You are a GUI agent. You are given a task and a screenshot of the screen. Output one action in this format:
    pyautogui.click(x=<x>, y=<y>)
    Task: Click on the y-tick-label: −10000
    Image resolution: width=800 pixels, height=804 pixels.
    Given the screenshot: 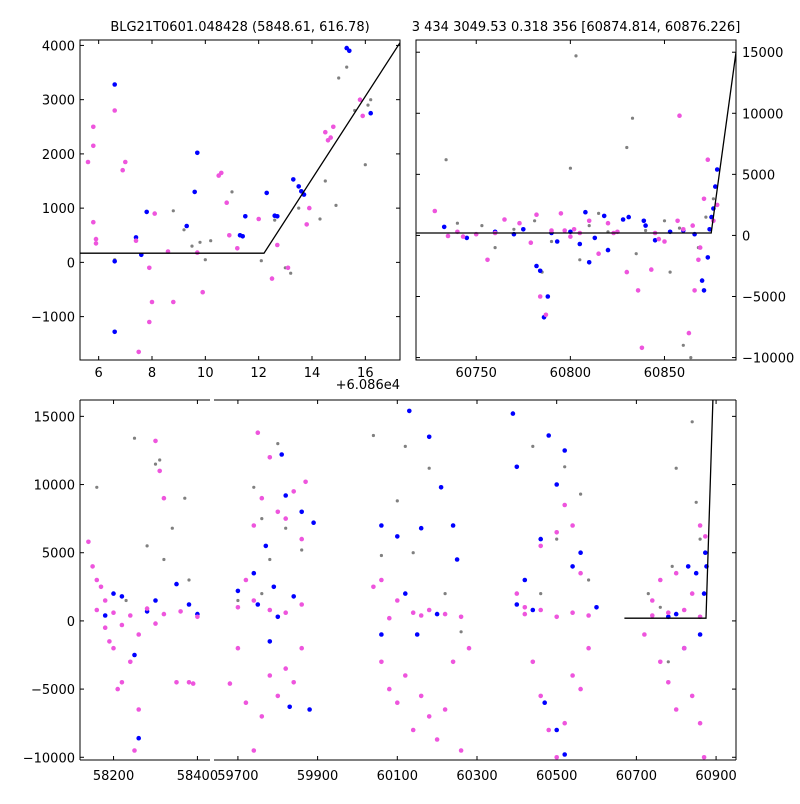 What is the action you would take?
    pyautogui.click(x=49, y=758)
    